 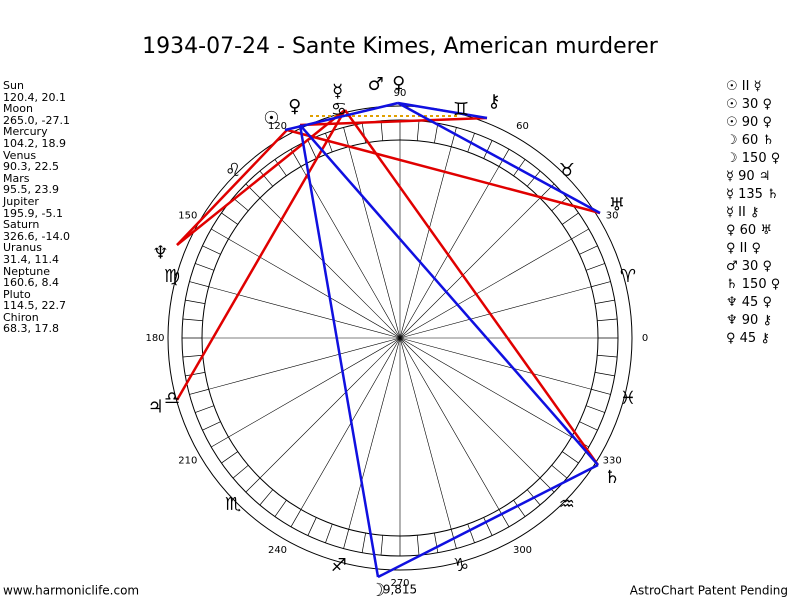 I want to click on degree-label: 150, so click(x=187, y=216).